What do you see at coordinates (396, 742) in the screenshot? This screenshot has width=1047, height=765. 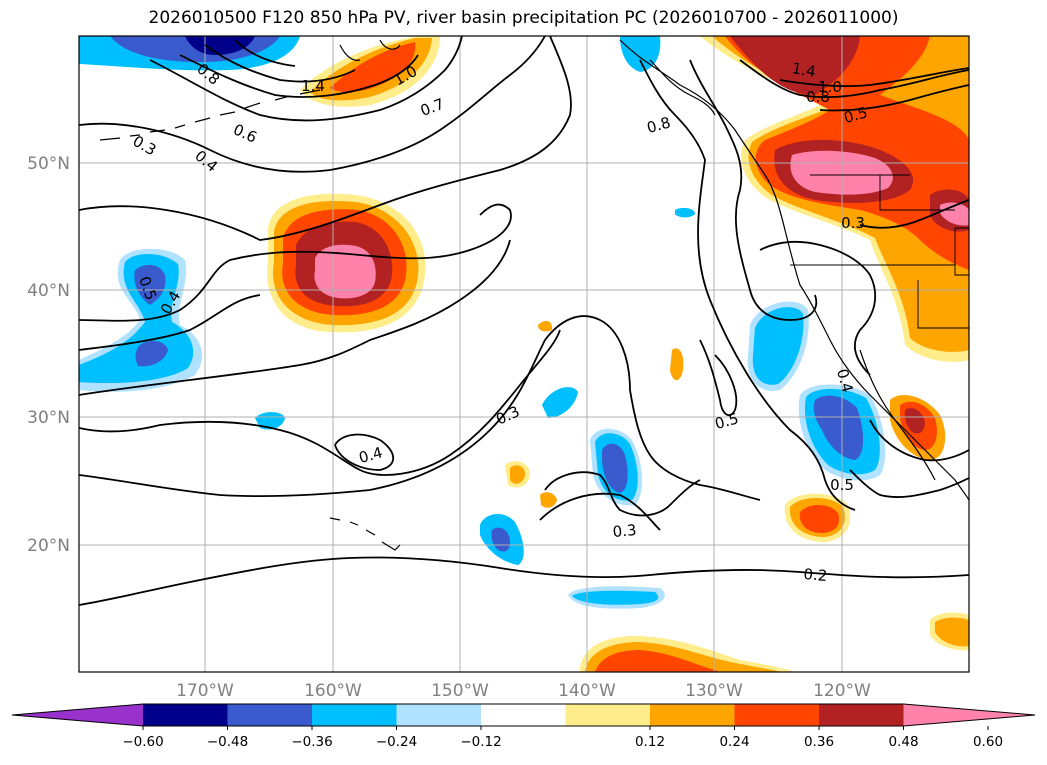 I see `colorbar-tick-label: −0.24` at bounding box center [396, 742].